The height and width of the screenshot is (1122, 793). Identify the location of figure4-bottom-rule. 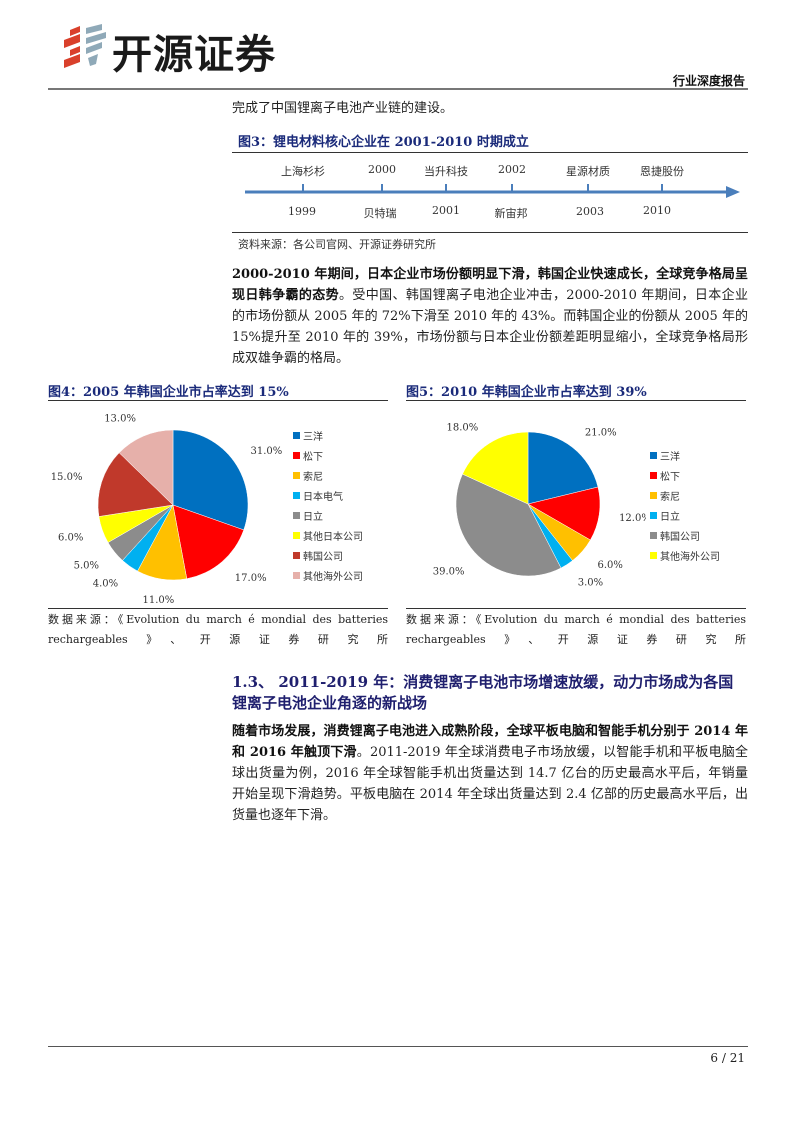
(218, 608).